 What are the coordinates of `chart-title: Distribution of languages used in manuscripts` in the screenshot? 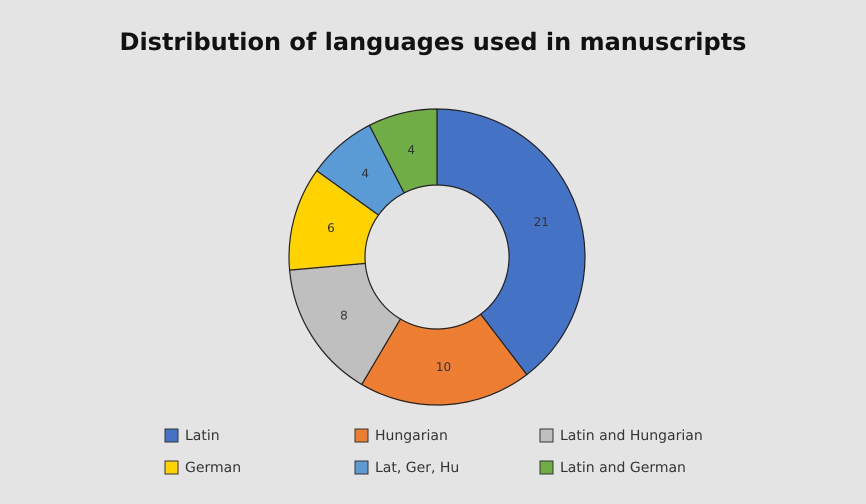 It's located at (433, 42).